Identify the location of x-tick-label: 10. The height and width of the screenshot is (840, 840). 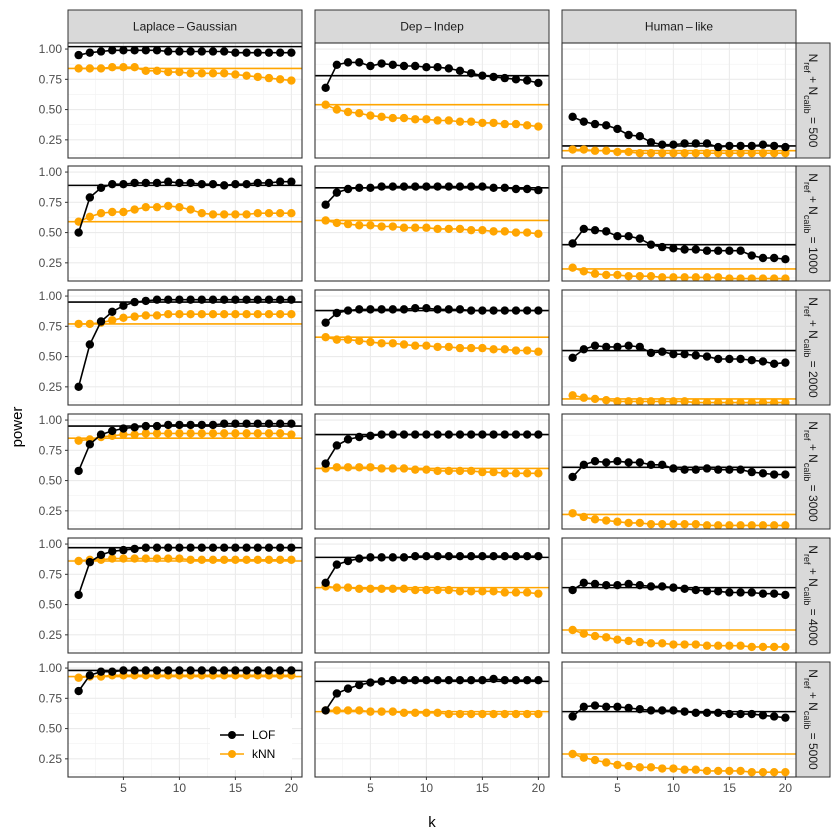
(427, 788).